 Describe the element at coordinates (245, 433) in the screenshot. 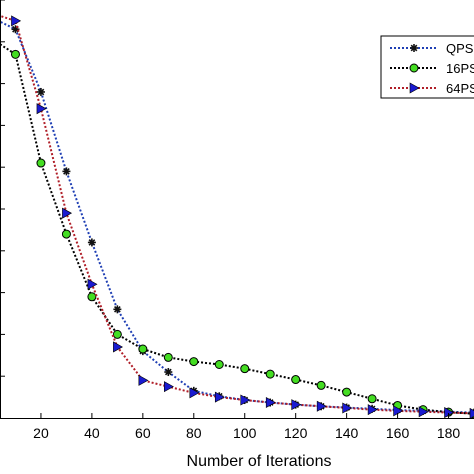

I see `x-tick-label: 100` at that location.